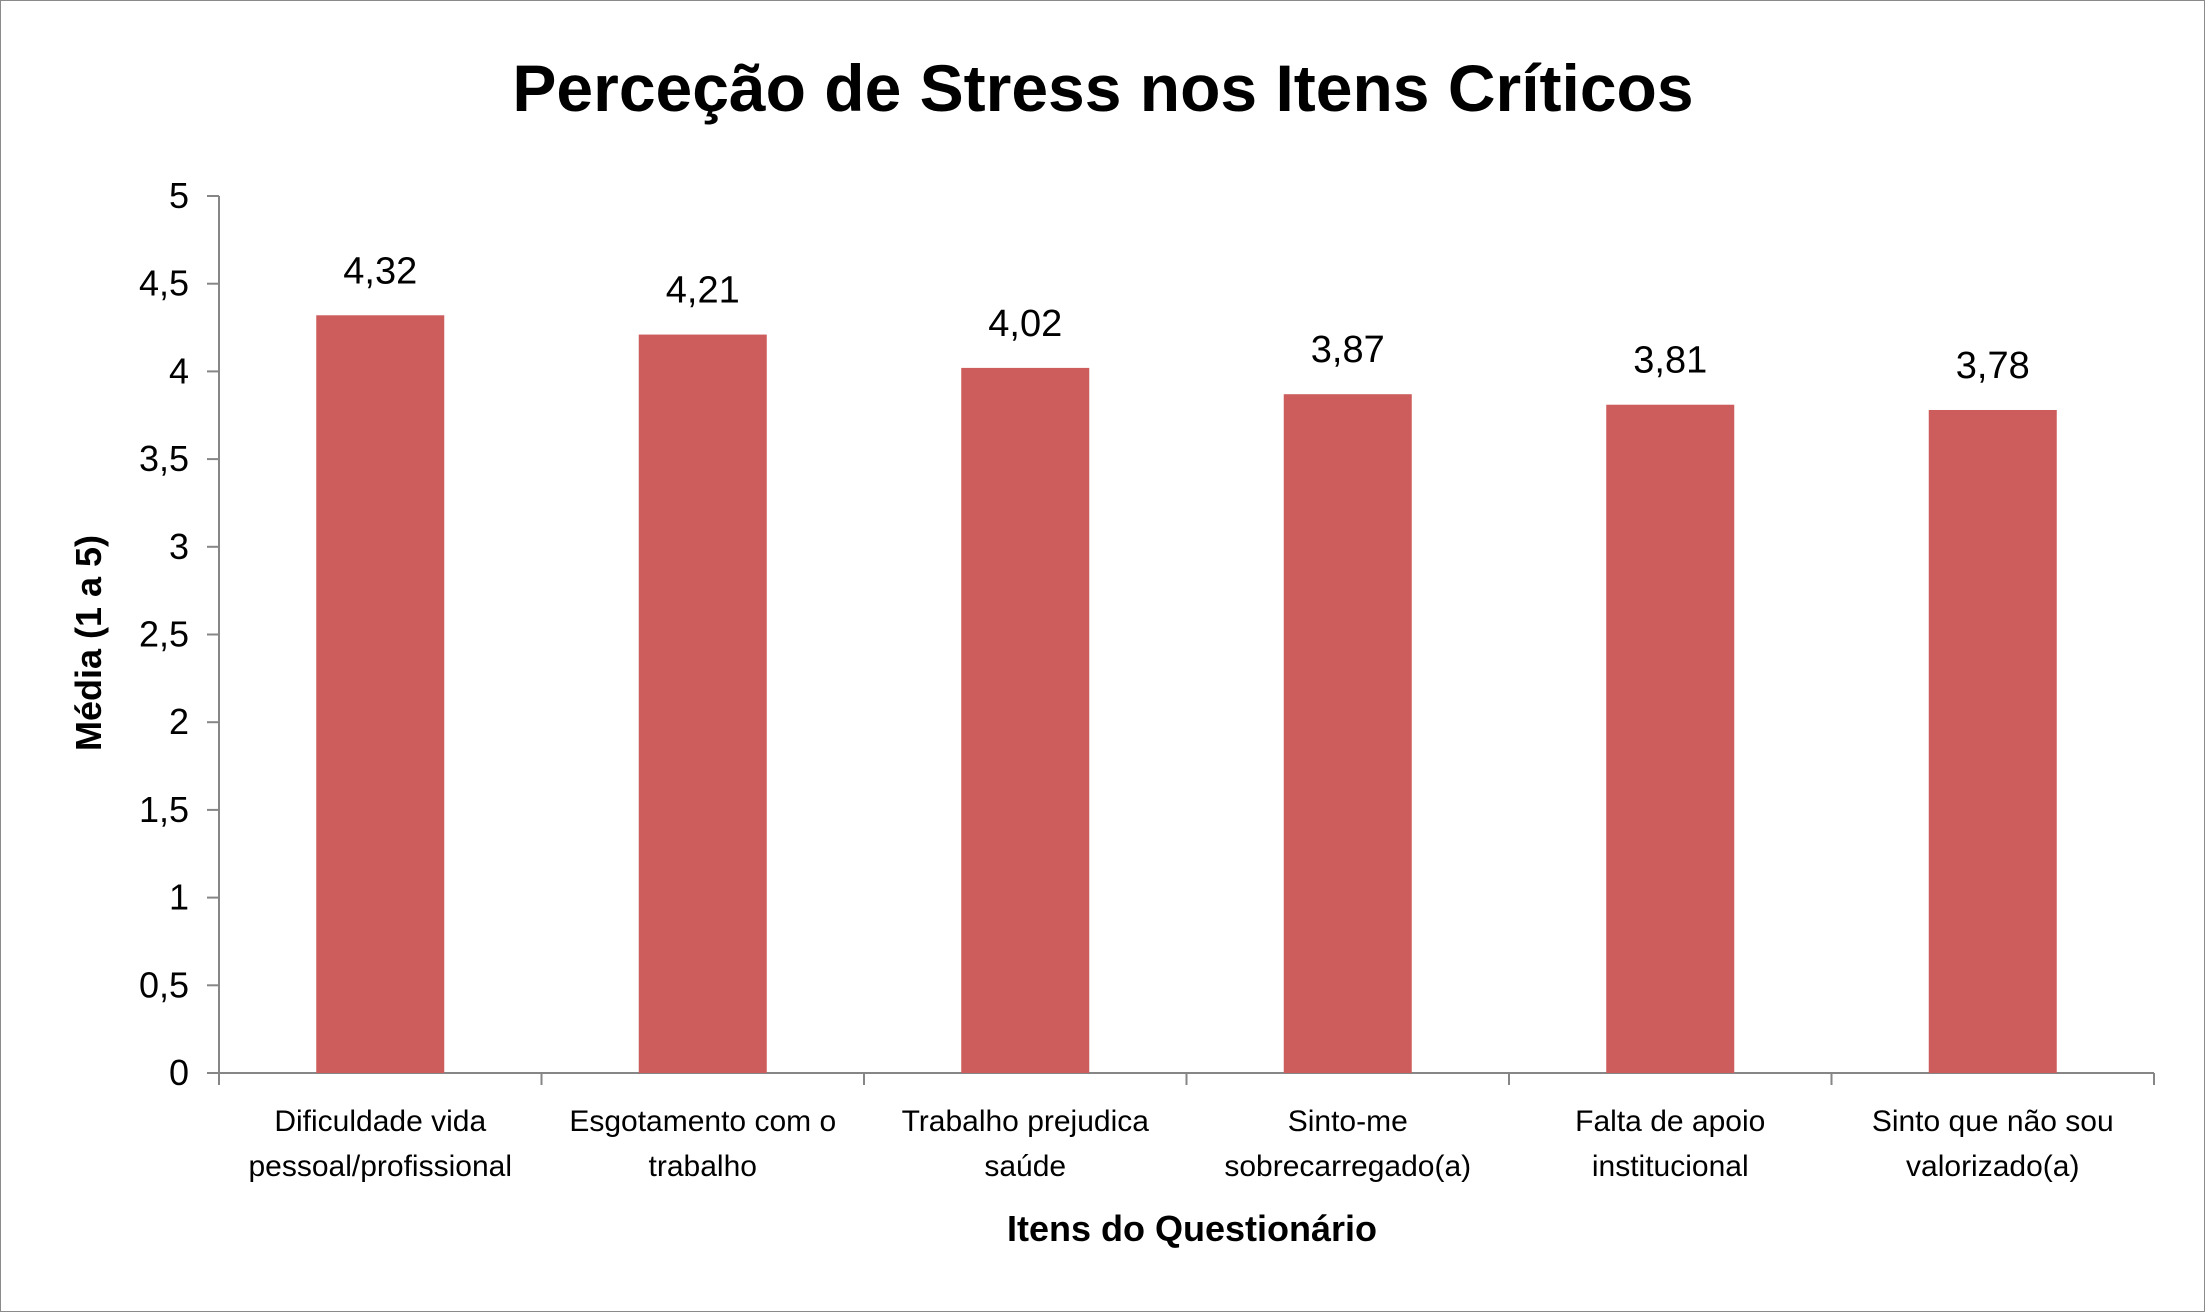 The image size is (2205, 1313). Describe the element at coordinates (1026, 1121) in the screenshot. I see `category-label: Trabalho prejudica` at that location.